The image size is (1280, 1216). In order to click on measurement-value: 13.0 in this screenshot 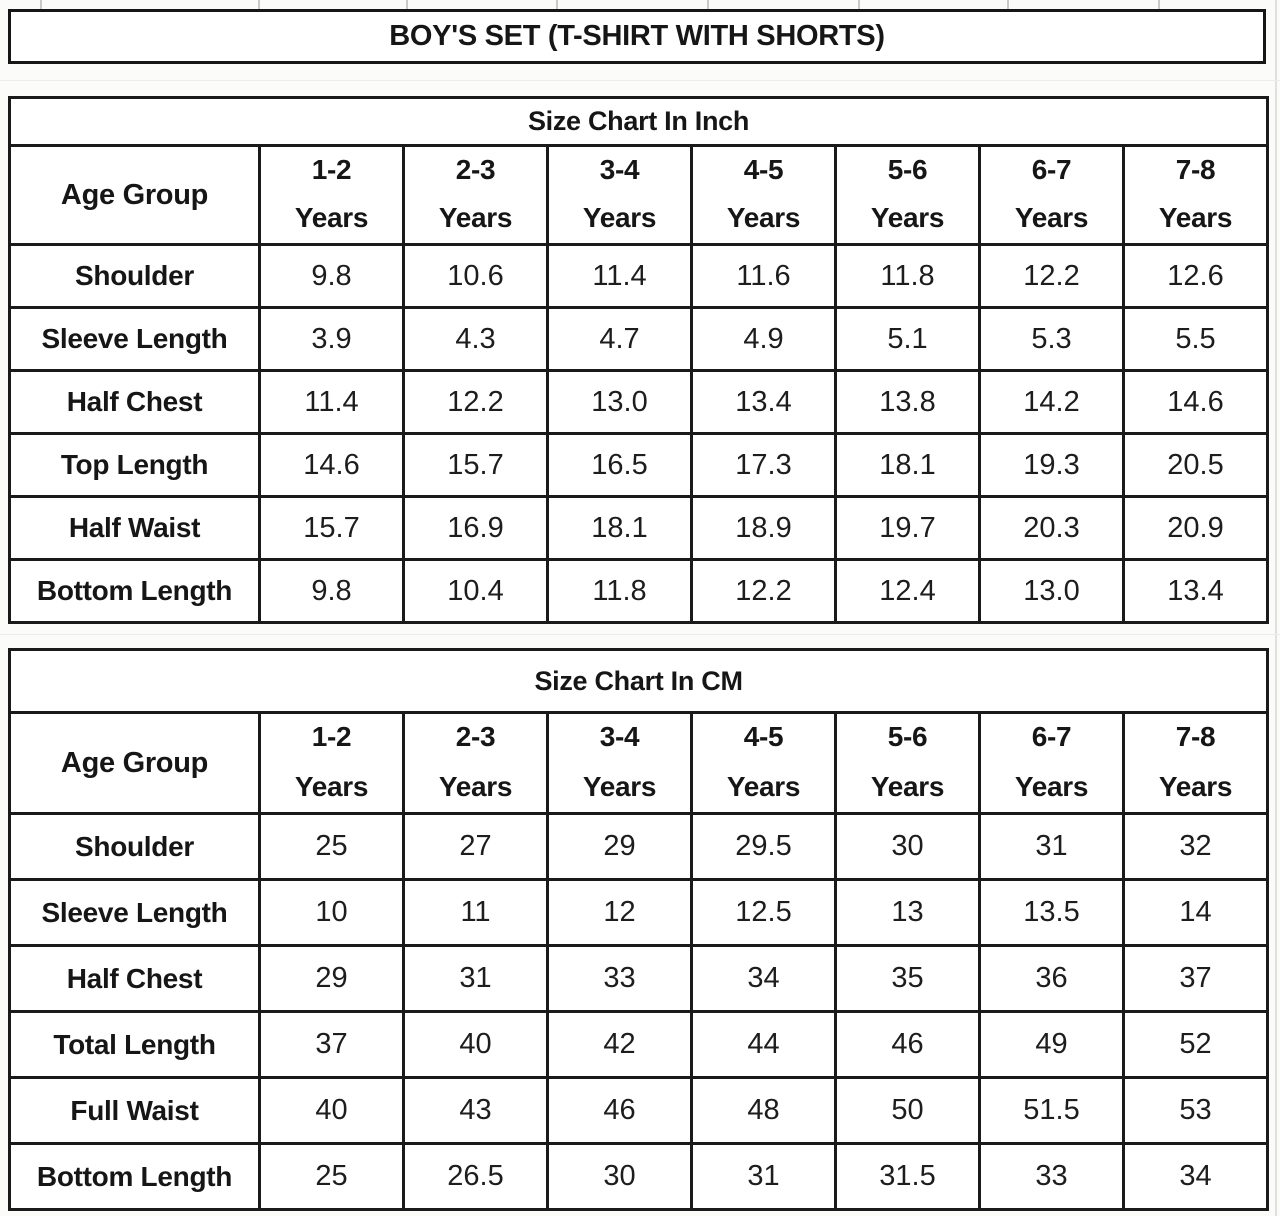, I will do `click(619, 402)`.